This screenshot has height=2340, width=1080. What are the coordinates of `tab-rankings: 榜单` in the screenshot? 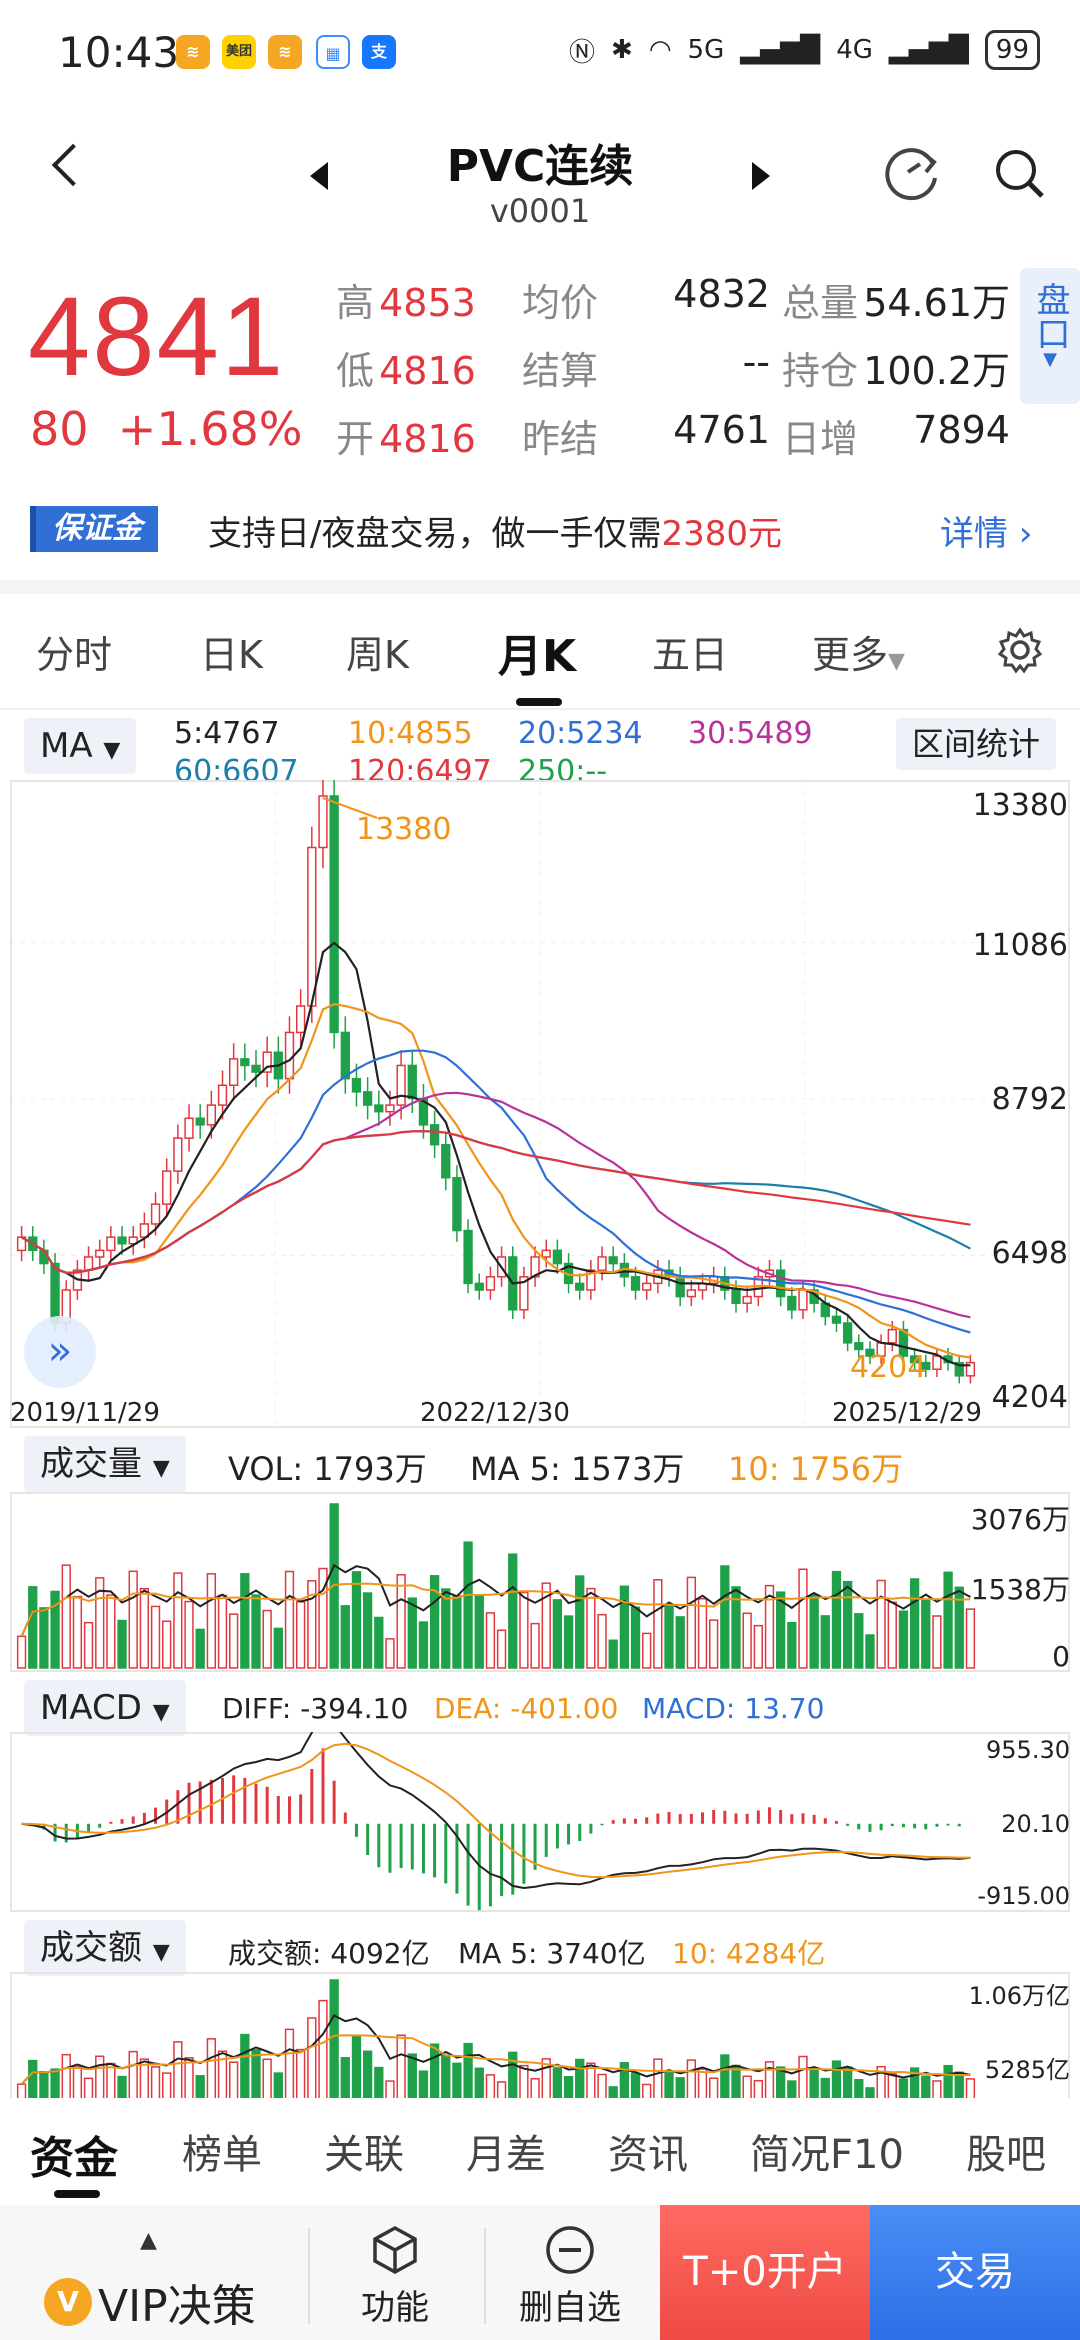 It's located at (222, 2155).